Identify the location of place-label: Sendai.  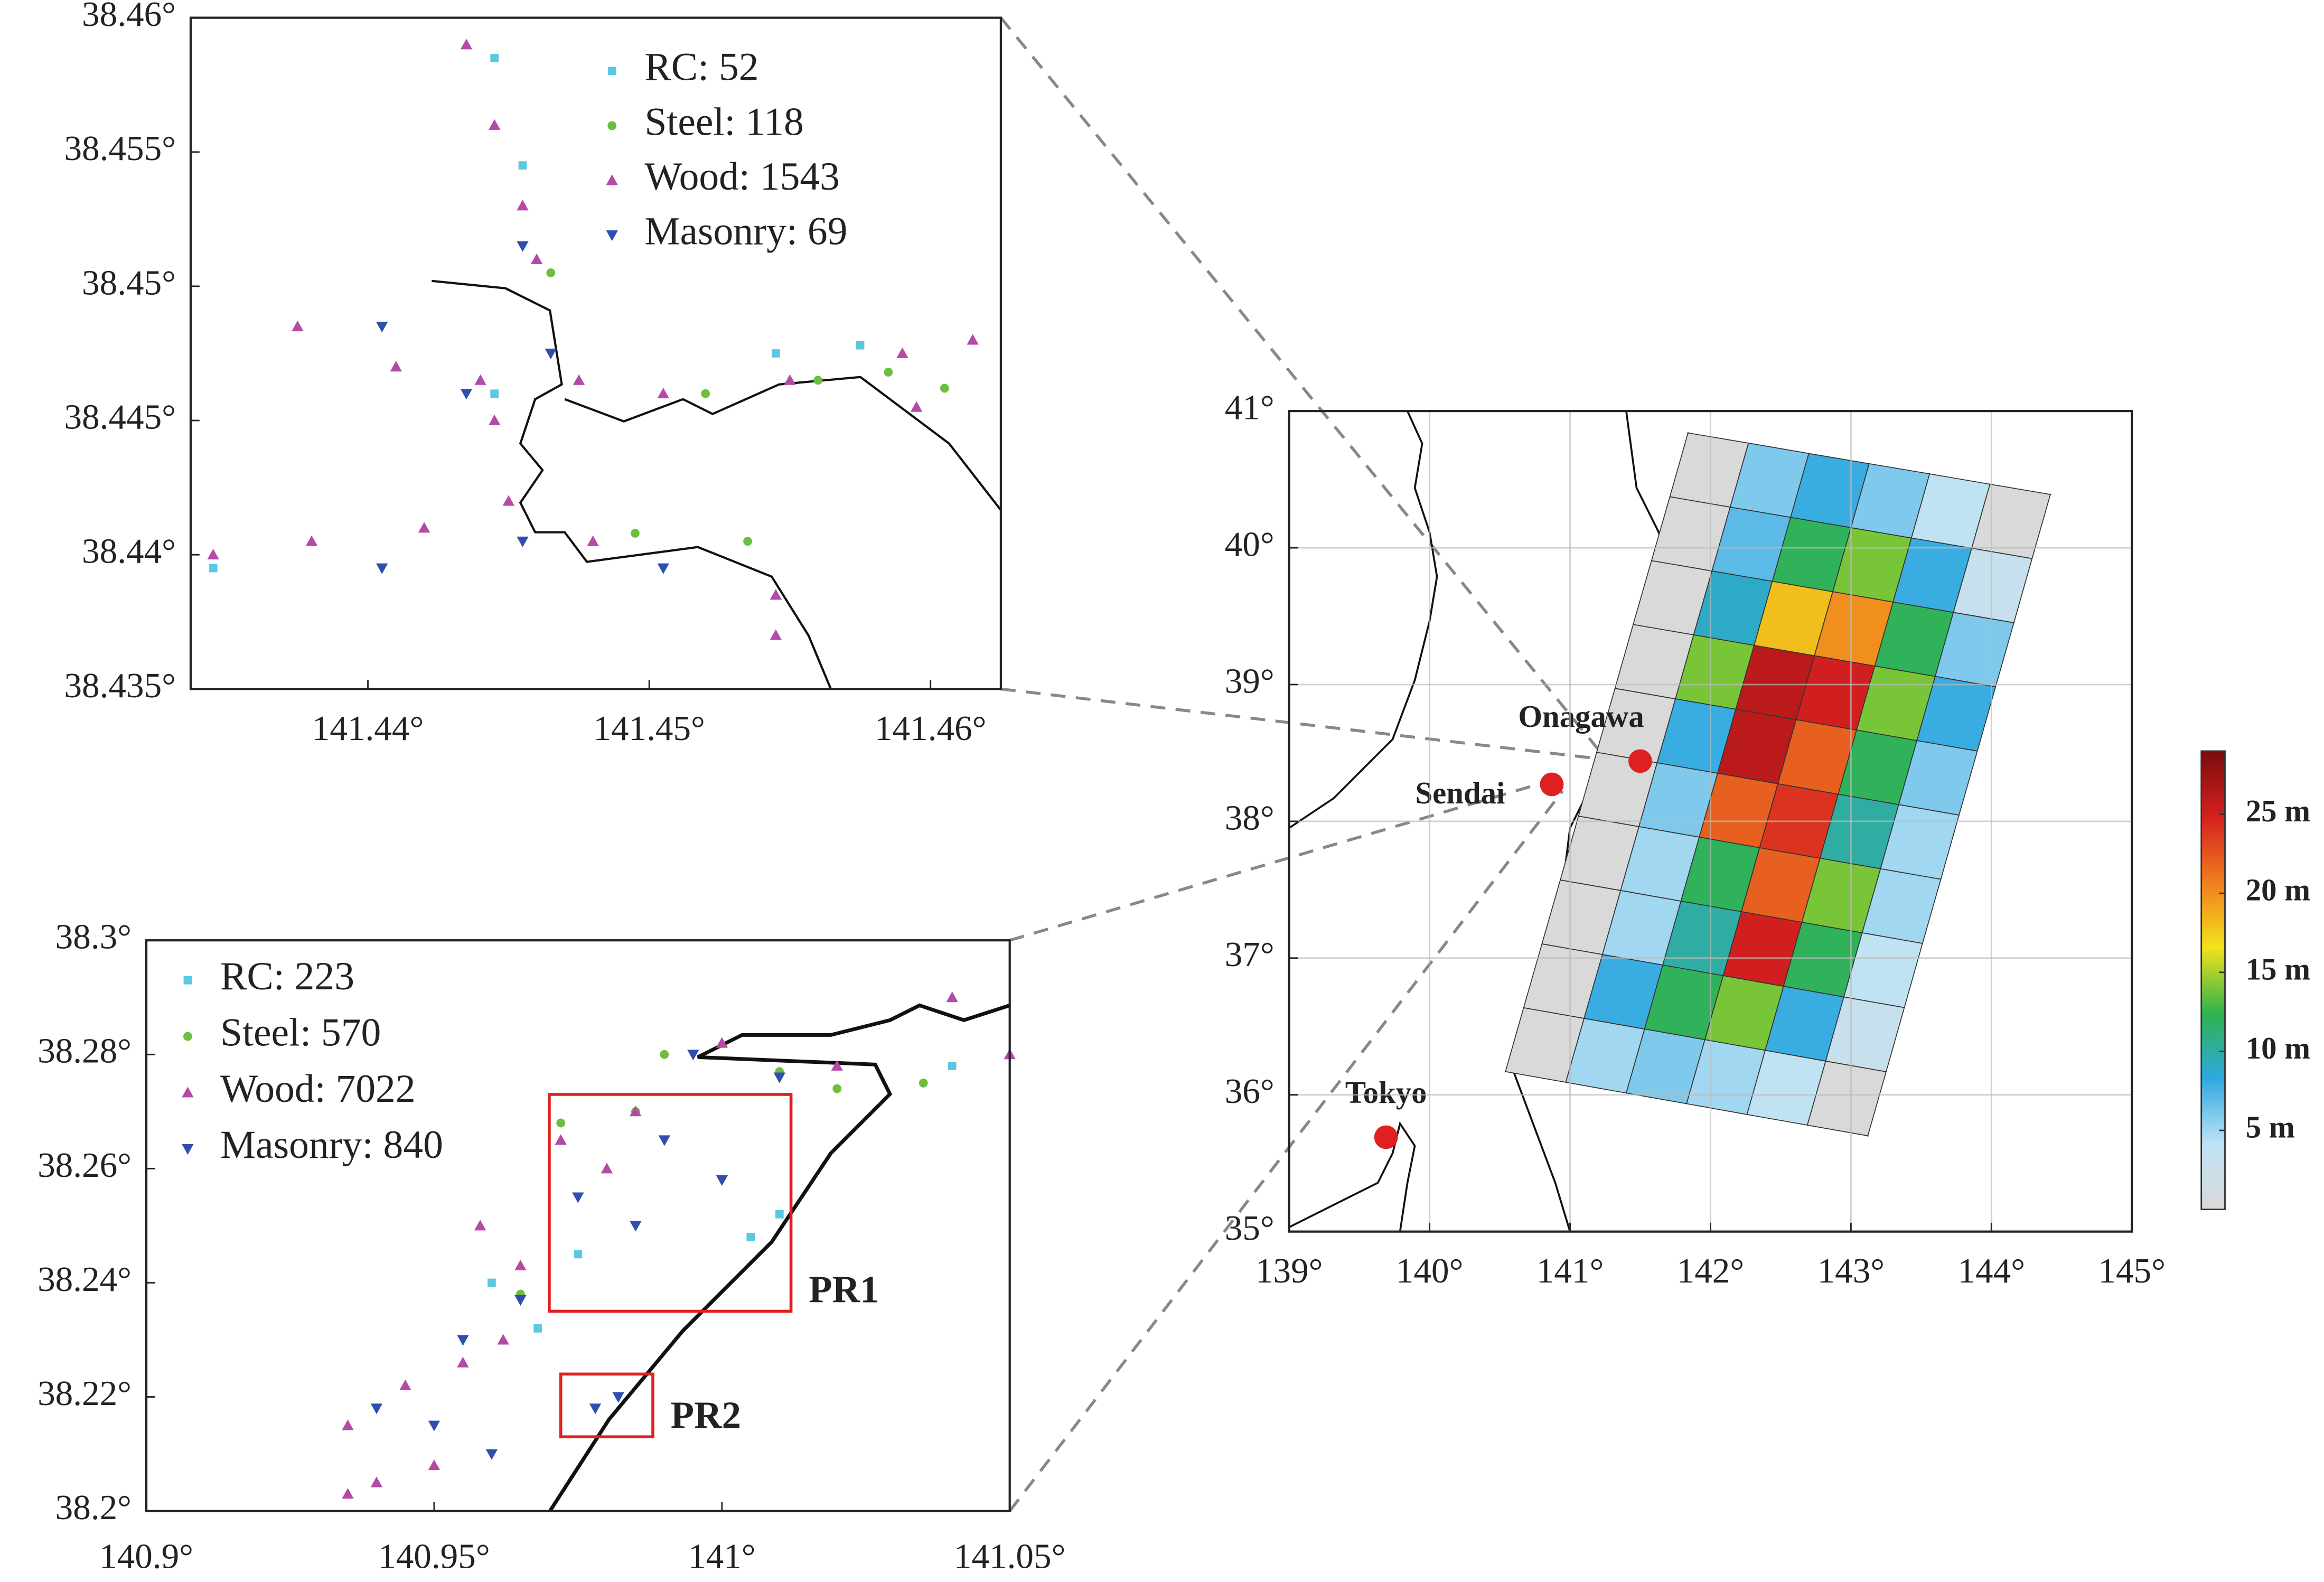
(1460, 793).